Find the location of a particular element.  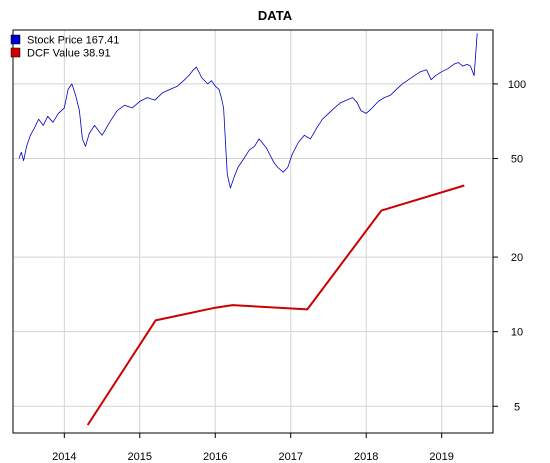

x-tick-label: 2016 is located at coordinates (215, 457).